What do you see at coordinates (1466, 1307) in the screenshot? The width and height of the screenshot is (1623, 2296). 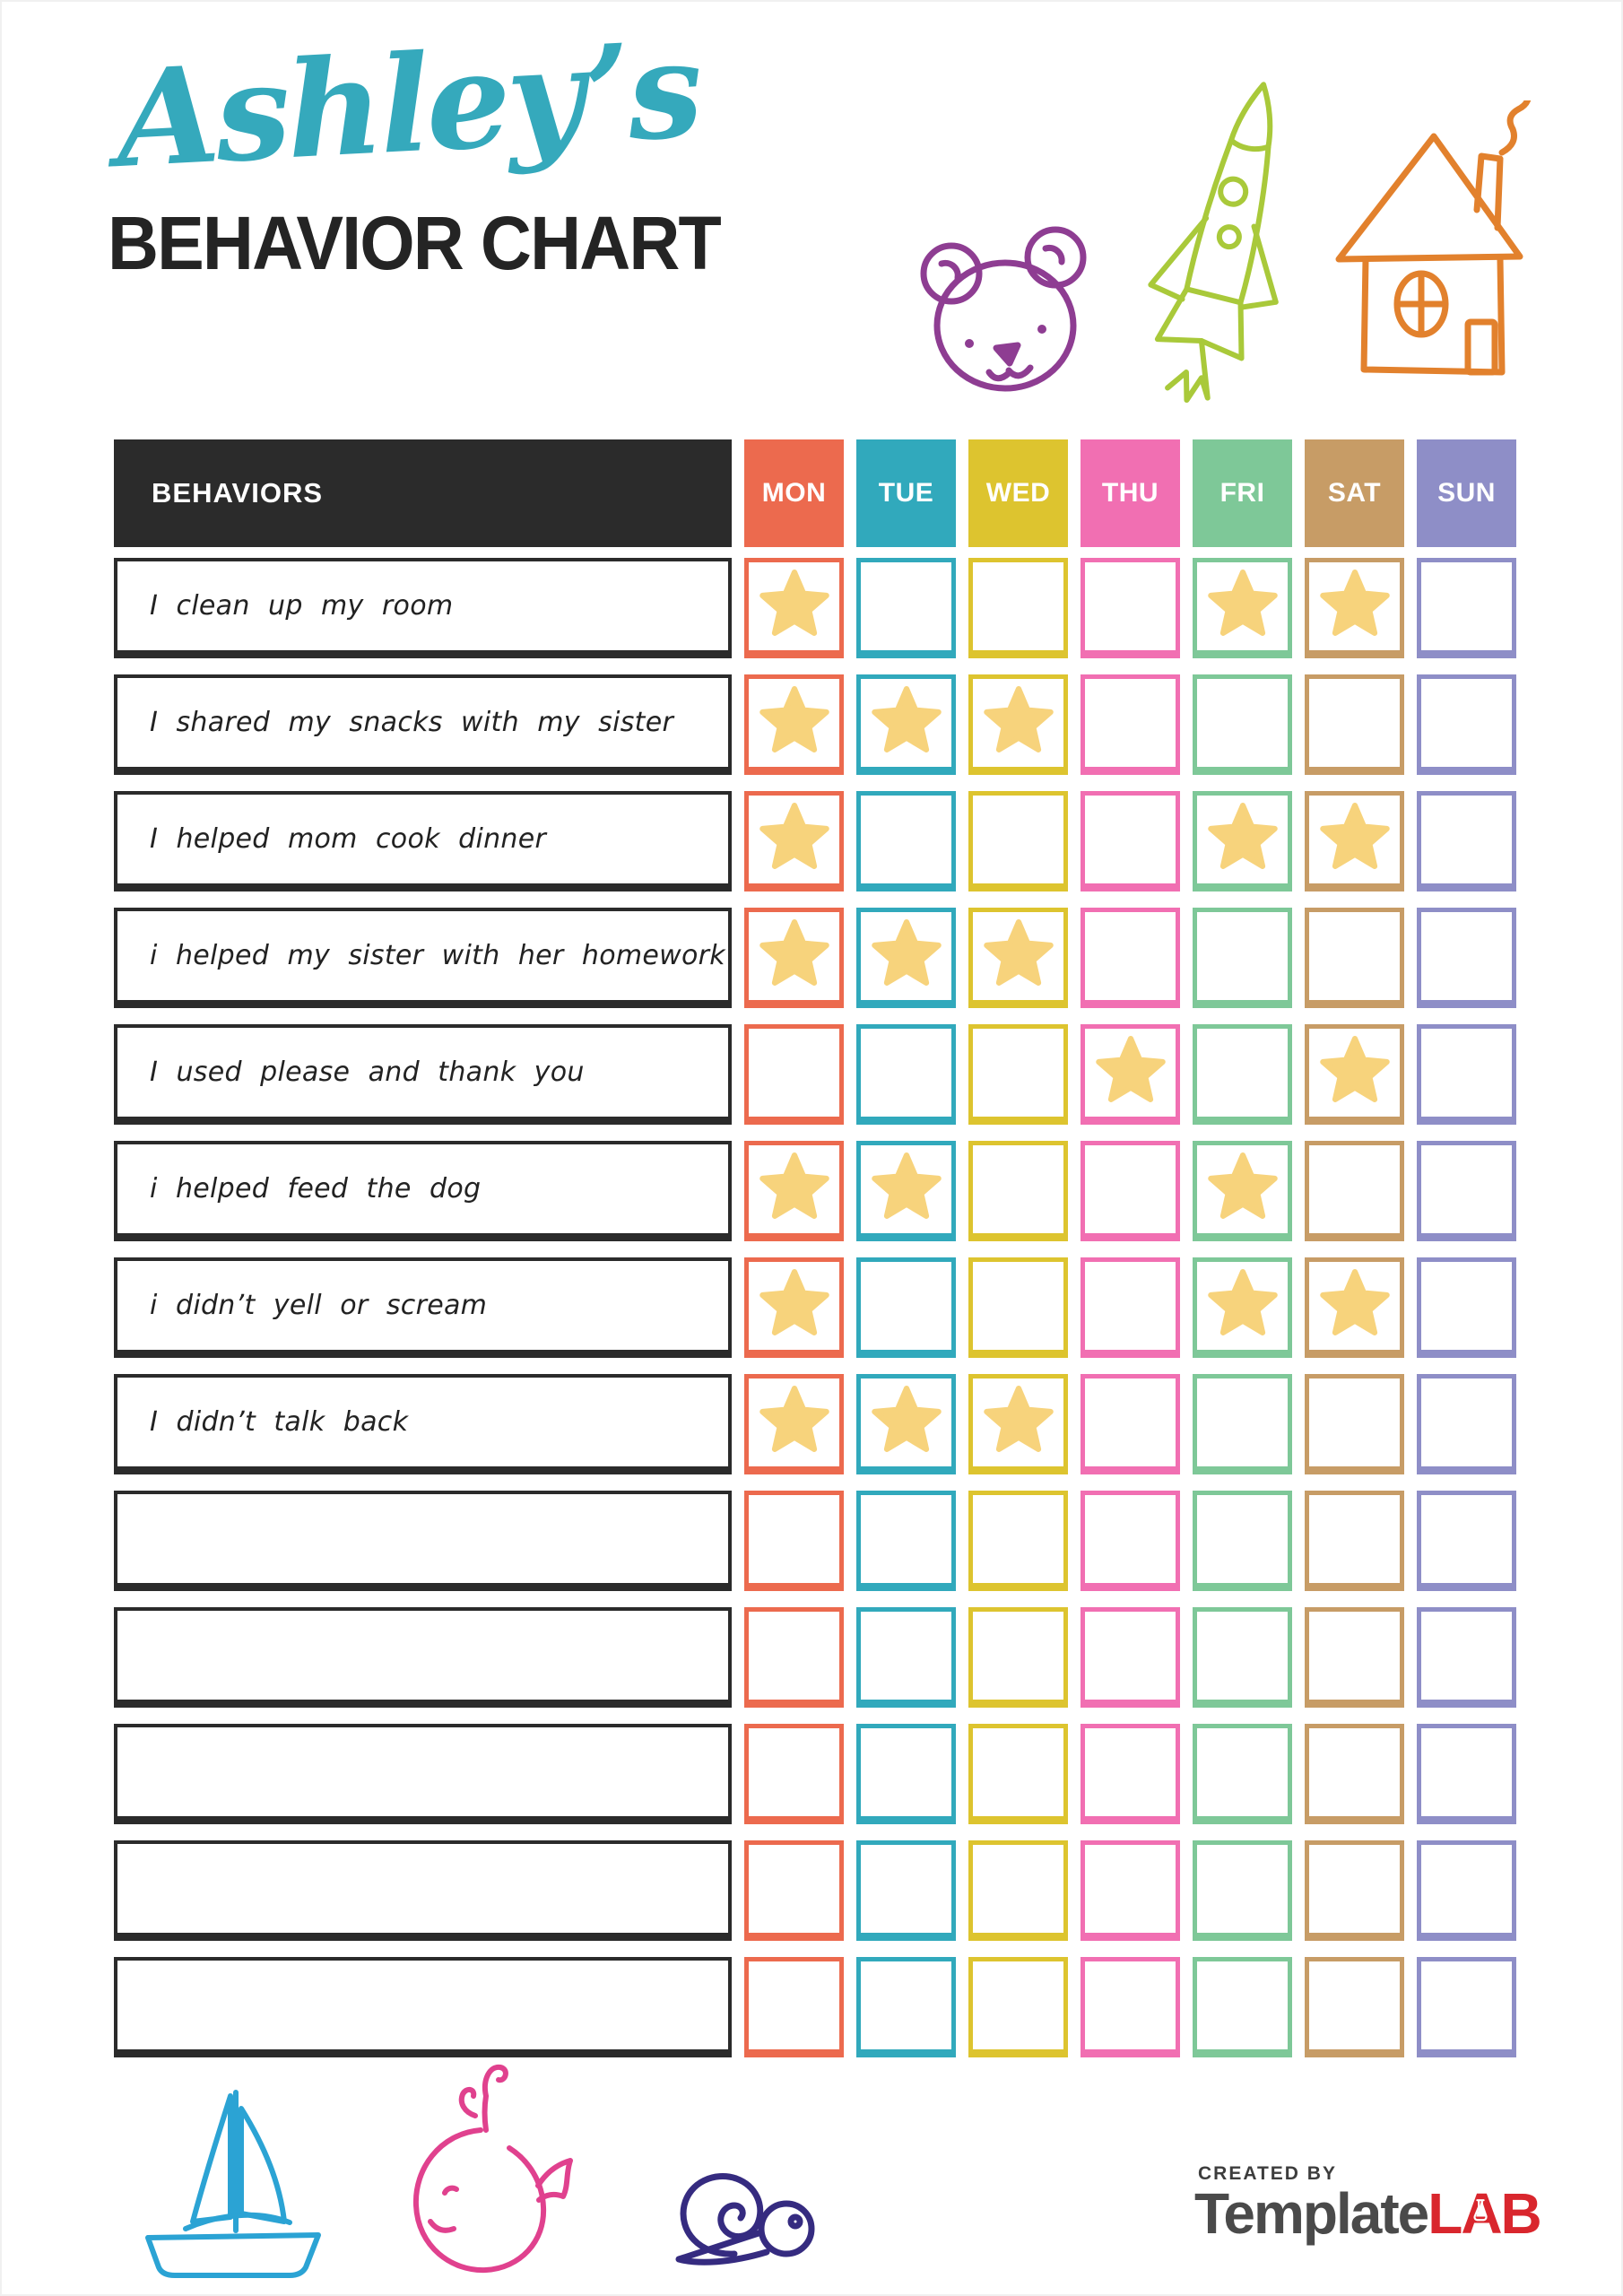 I see `cell-row7-sun` at bounding box center [1466, 1307].